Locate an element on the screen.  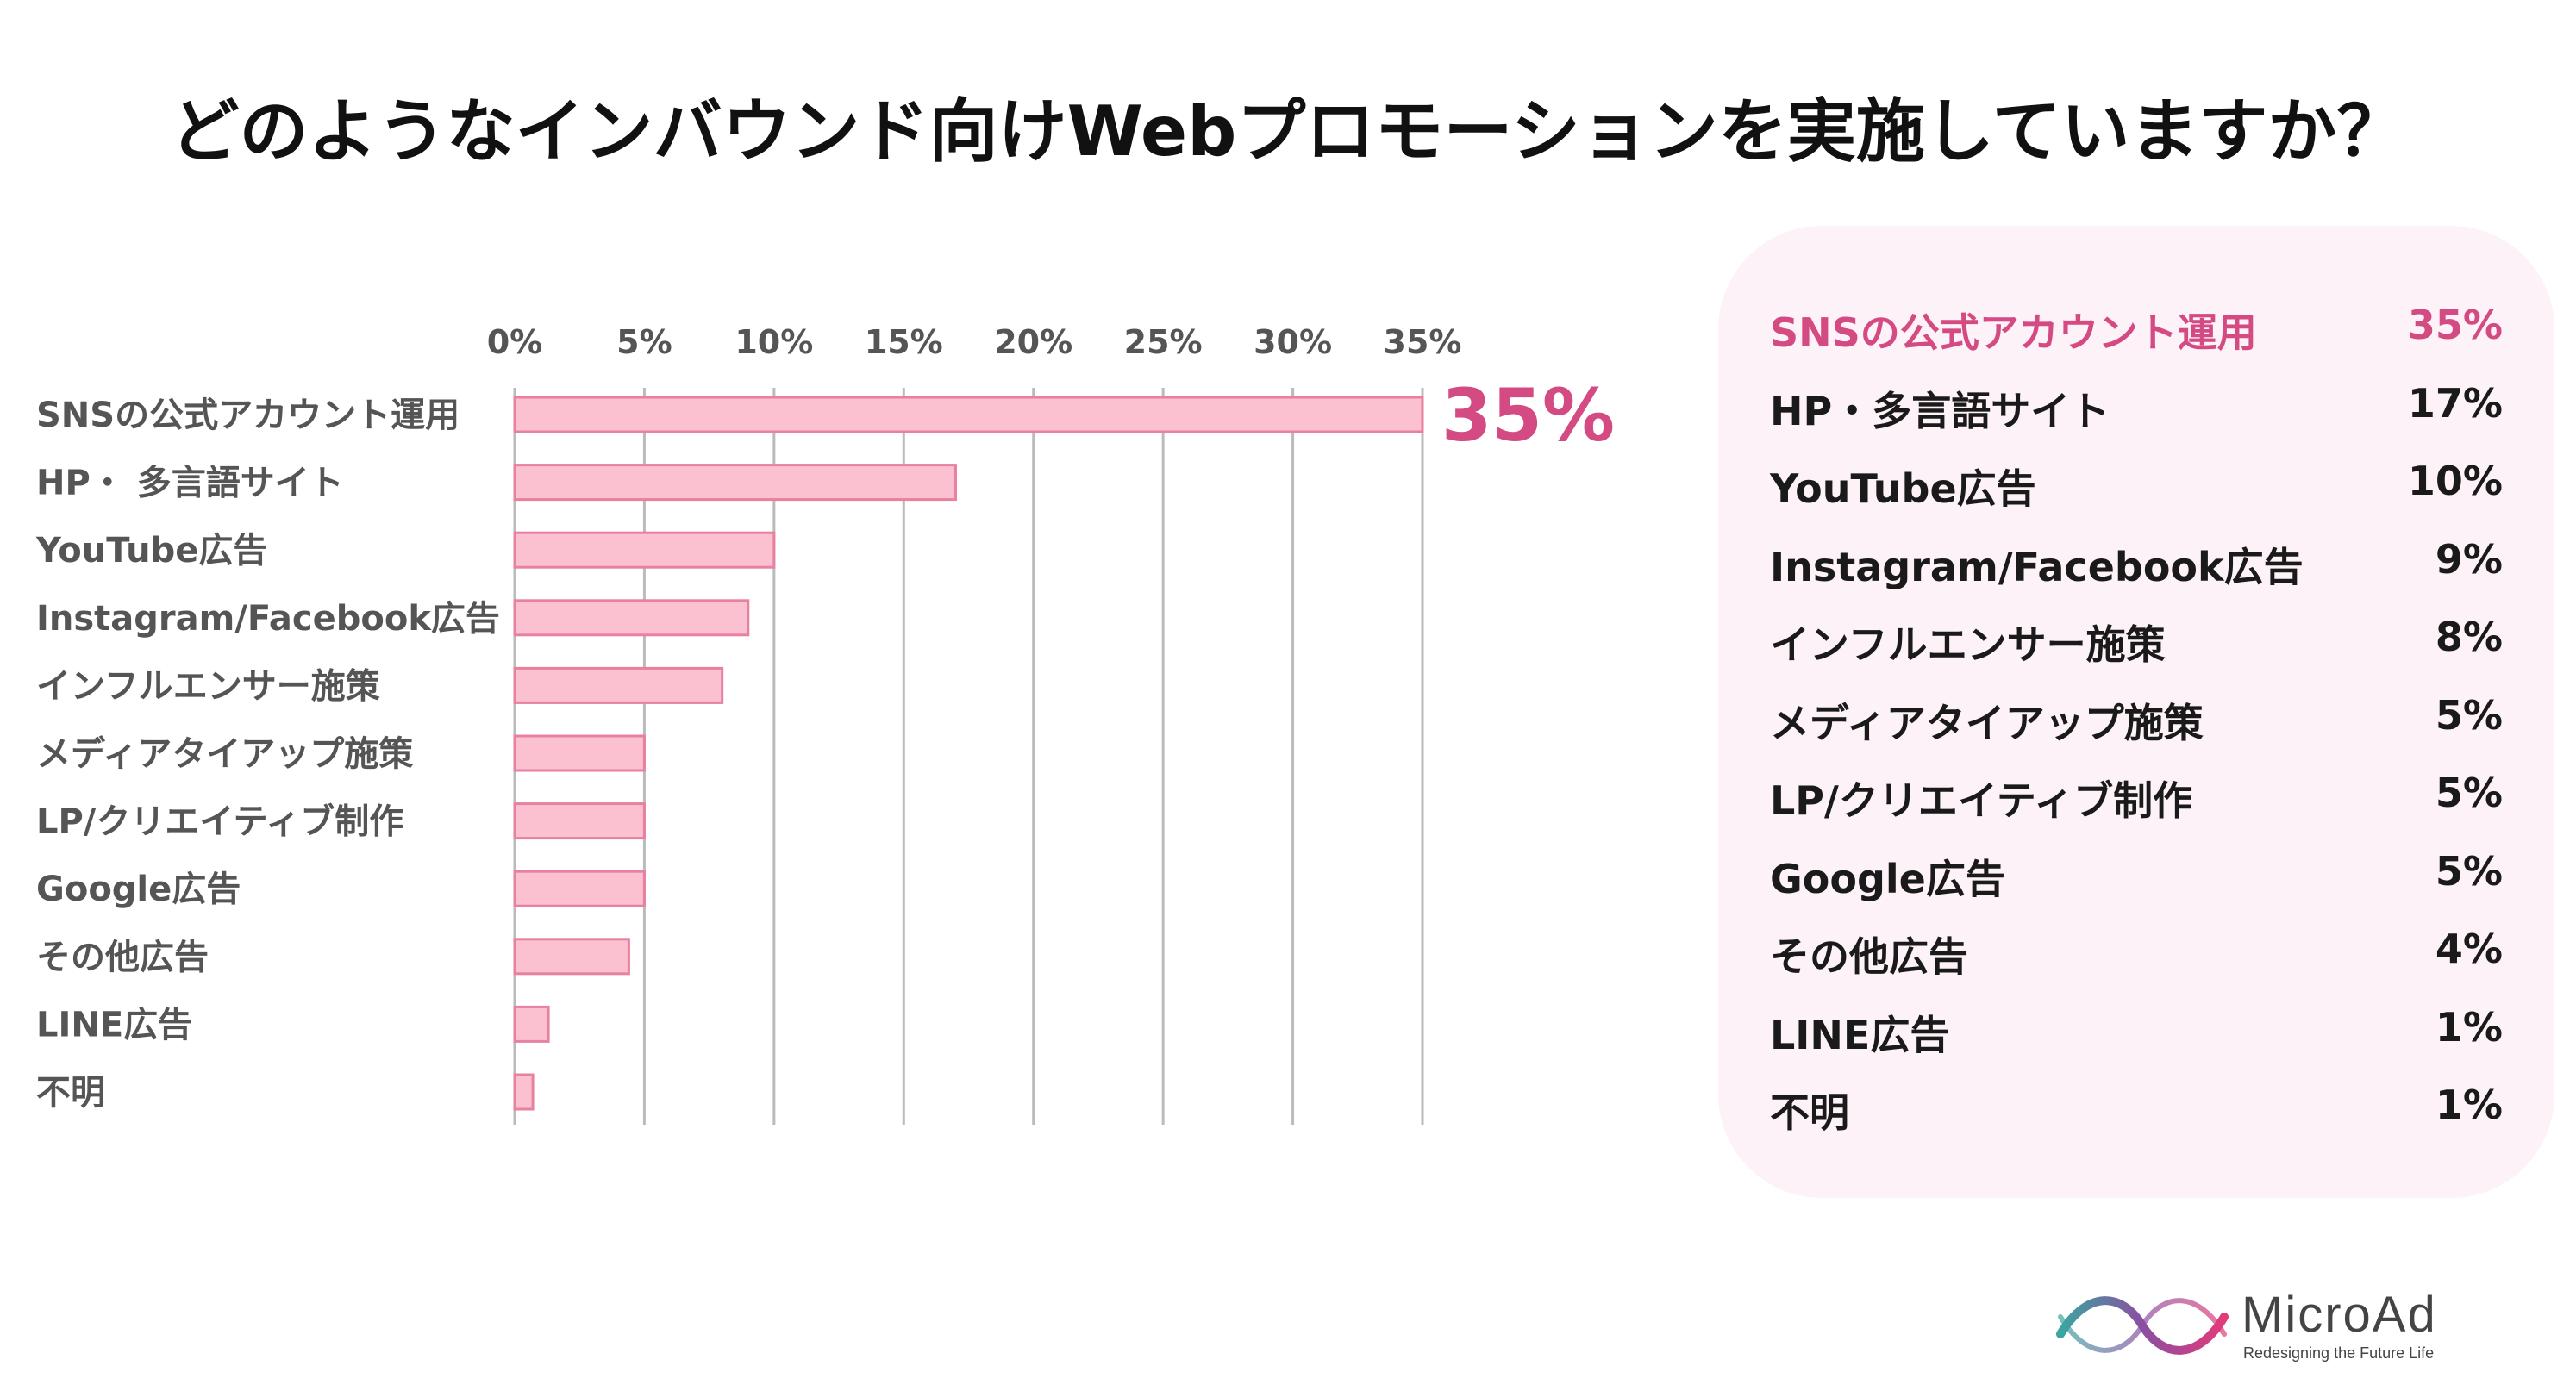
category-label: SNSの公式アカウント運用 is located at coordinates (248, 415).